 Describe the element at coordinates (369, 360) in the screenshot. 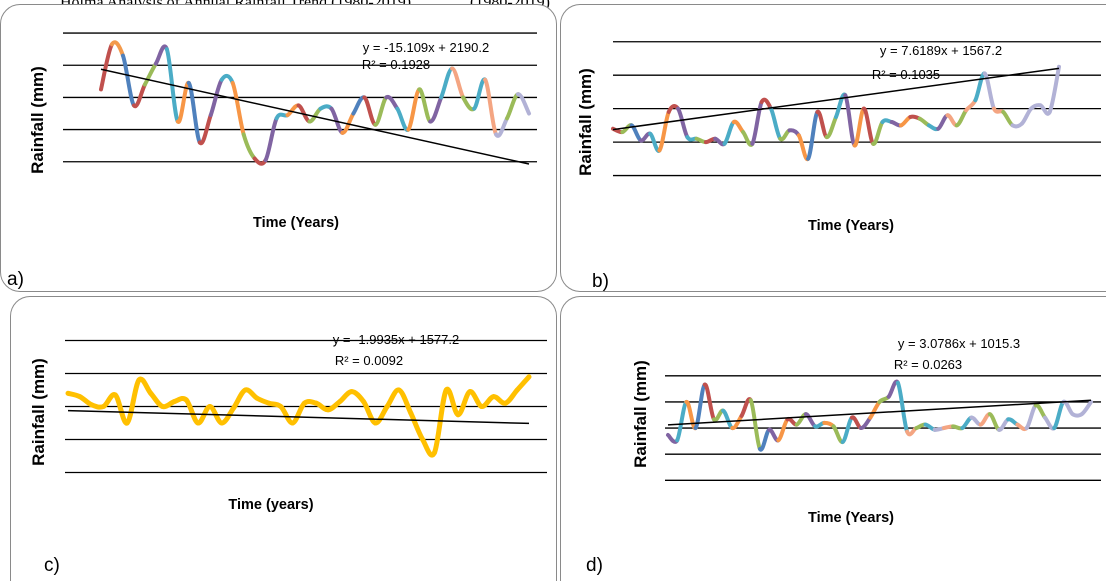

I see `r-squared: R² = 0.0092` at that location.